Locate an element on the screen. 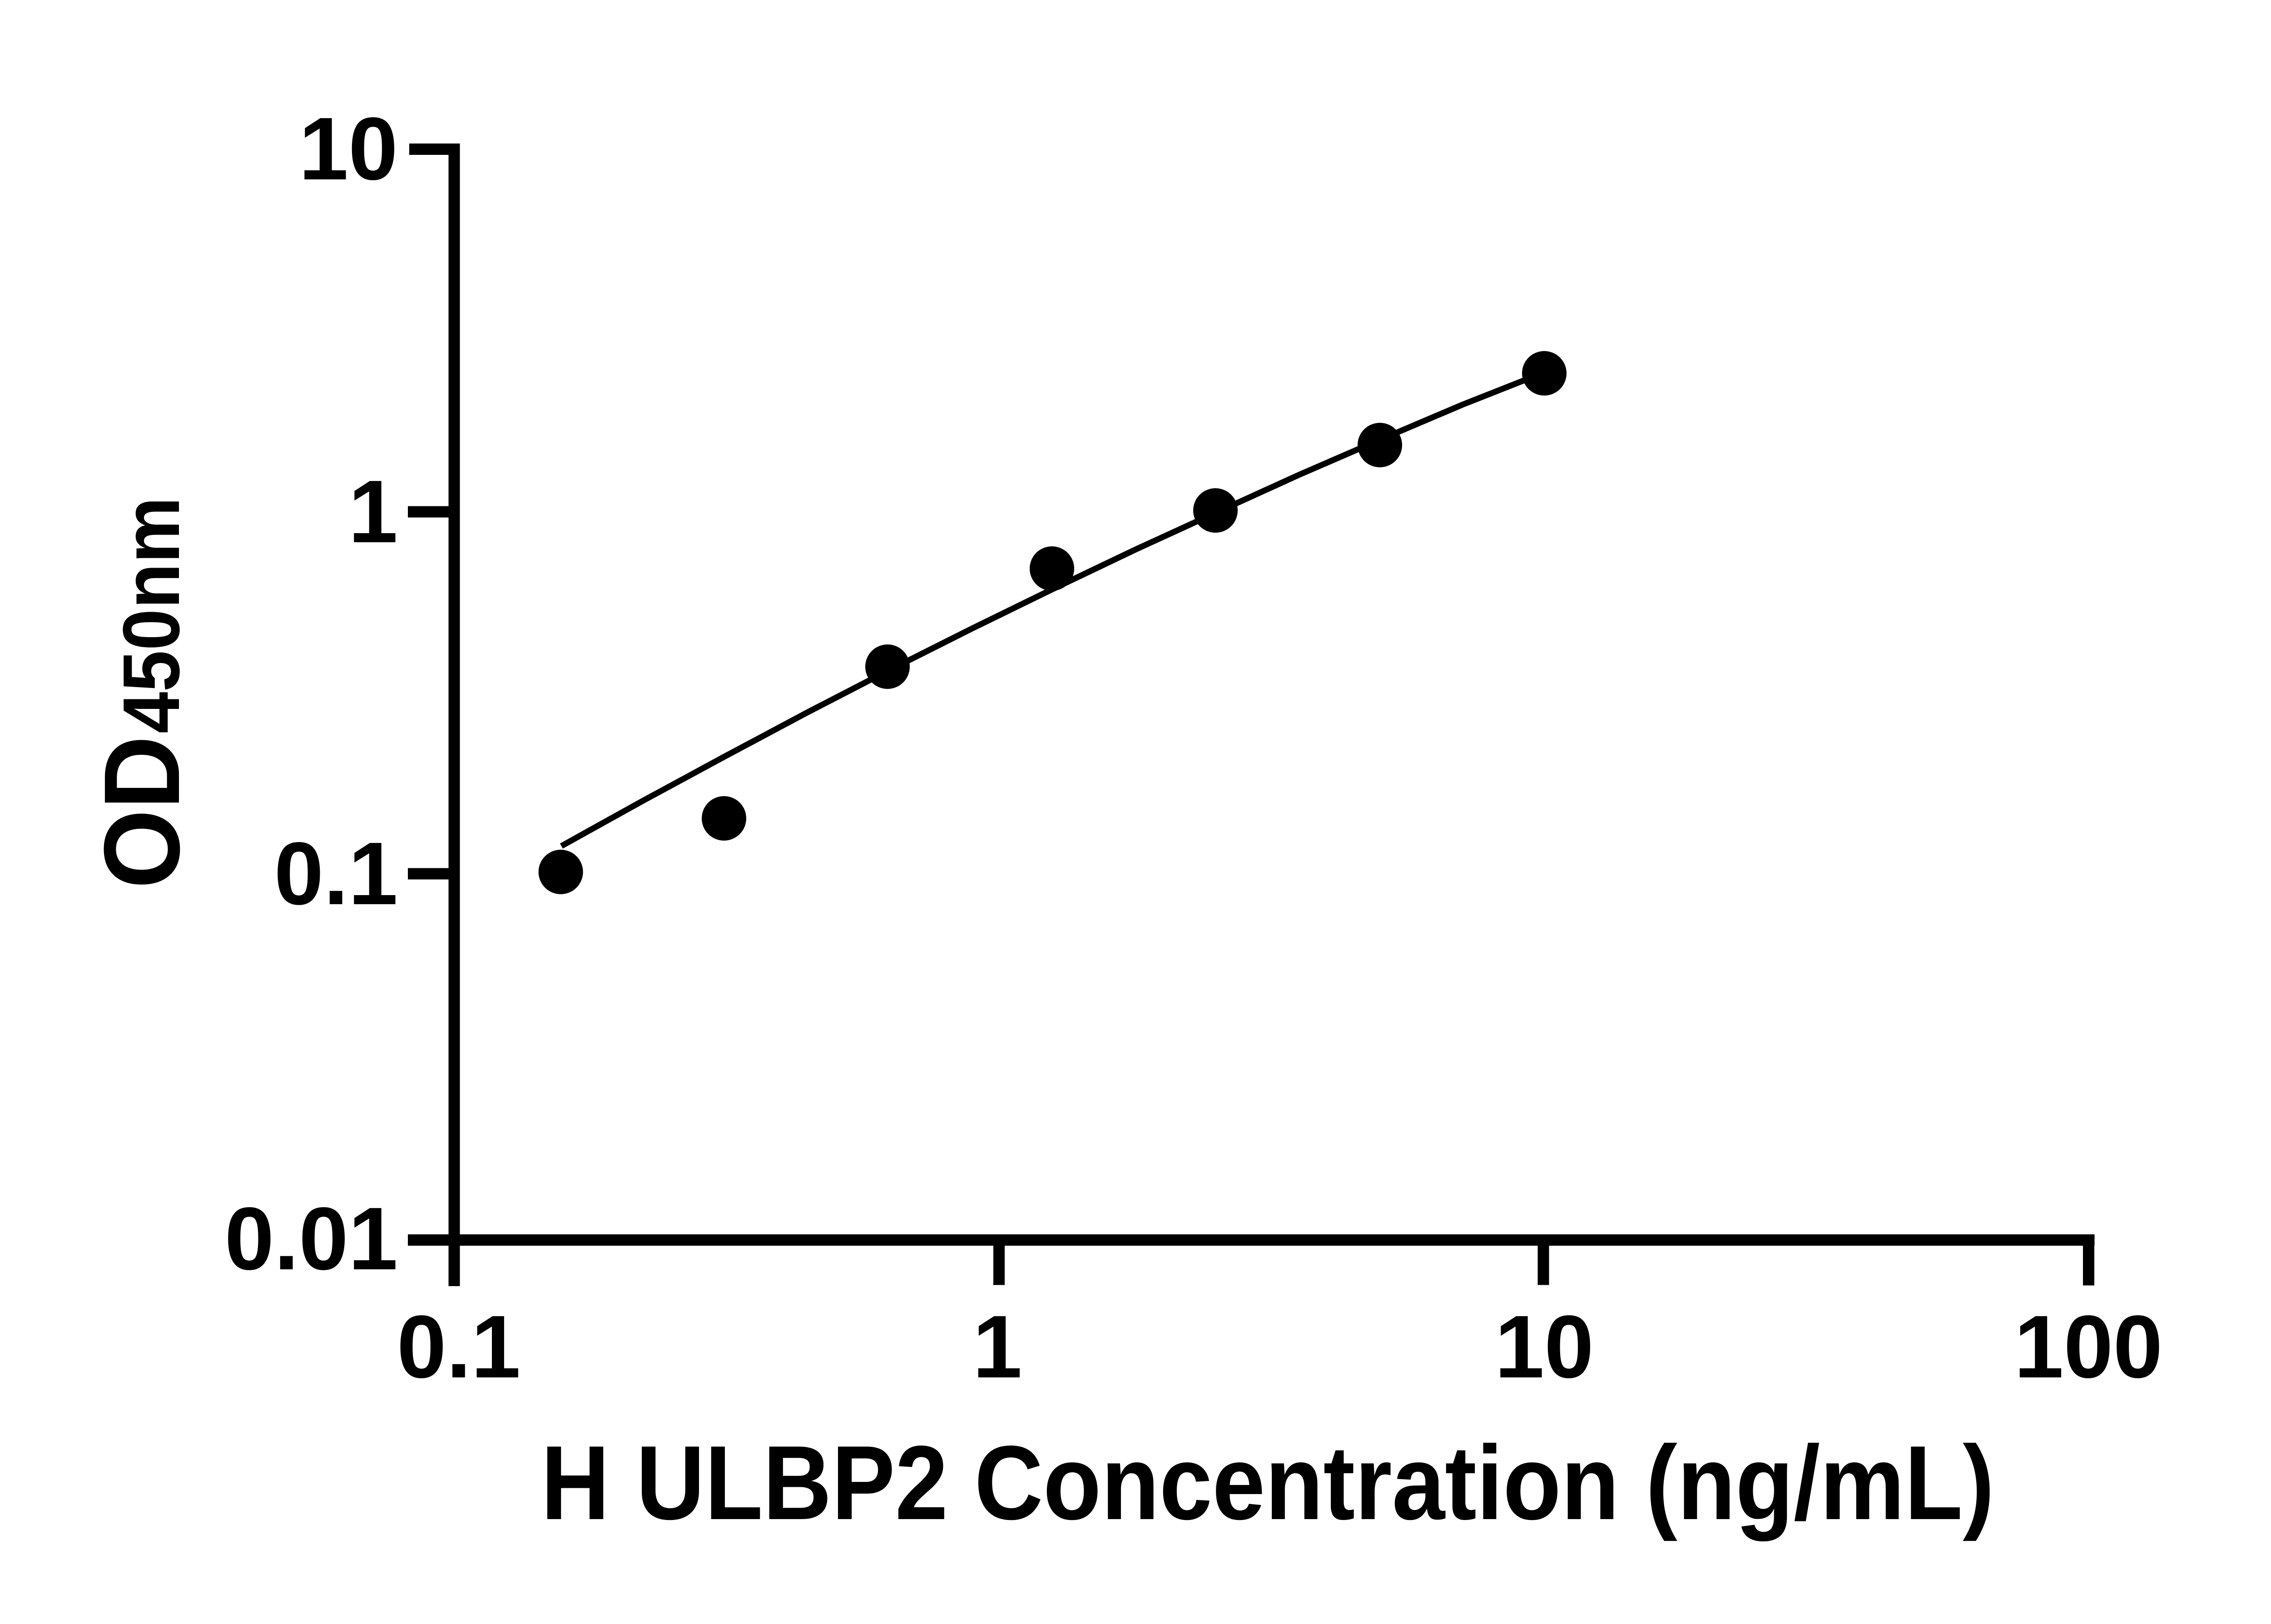 Image resolution: width=2271 pixels, height=1624 pixels. svg-text: H ULBP2 Concentration (ng/mL) is located at coordinates (1267, 1483).